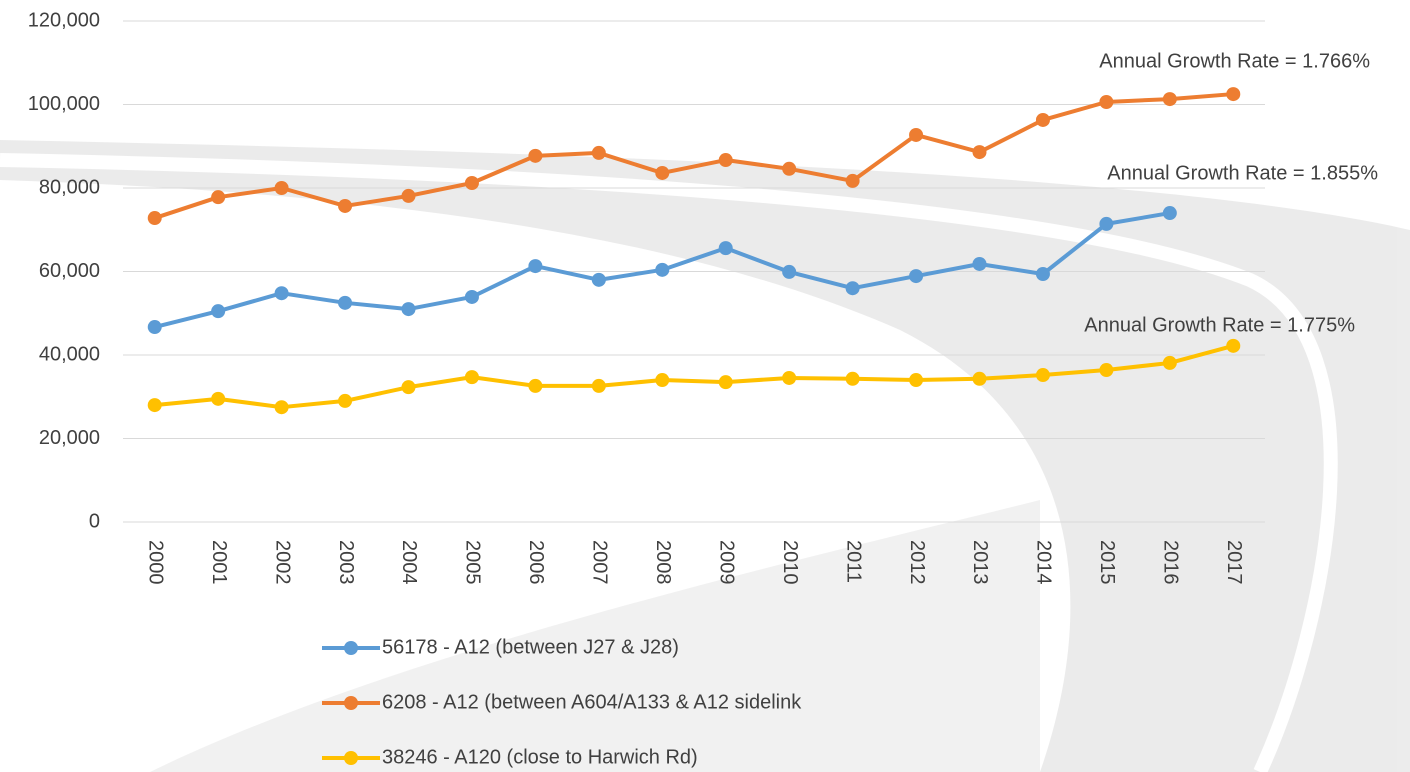 The width and height of the screenshot is (1410, 772). What do you see at coordinates (346, 562) in the screenshot?
I see `x-tick-label: 2003` at bounding box center [346, 562].